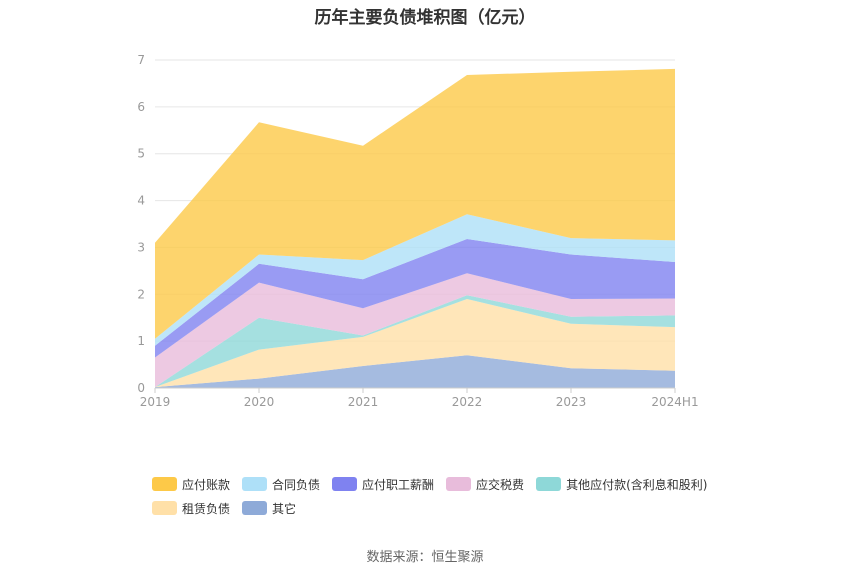 This screenshot has width=850, height=575. What do you see at coordinates (674, 402) in the screenshot?
I see `x-tick-label: 2024H1` at bounding box center [674, 402].